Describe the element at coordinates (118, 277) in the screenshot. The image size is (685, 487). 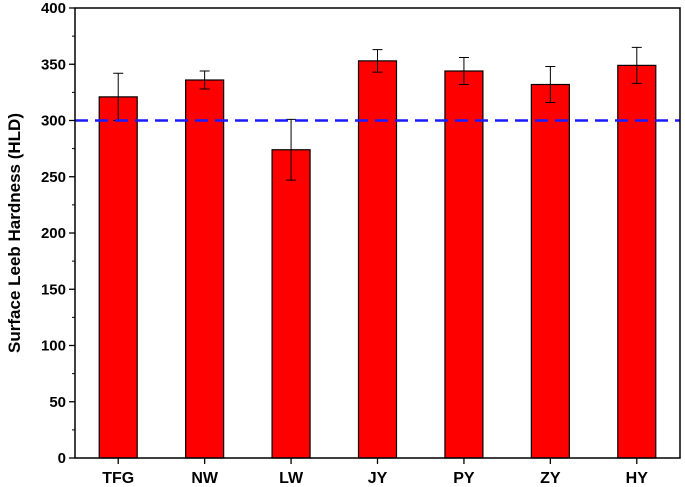
I see `bar-tfg` at that location.